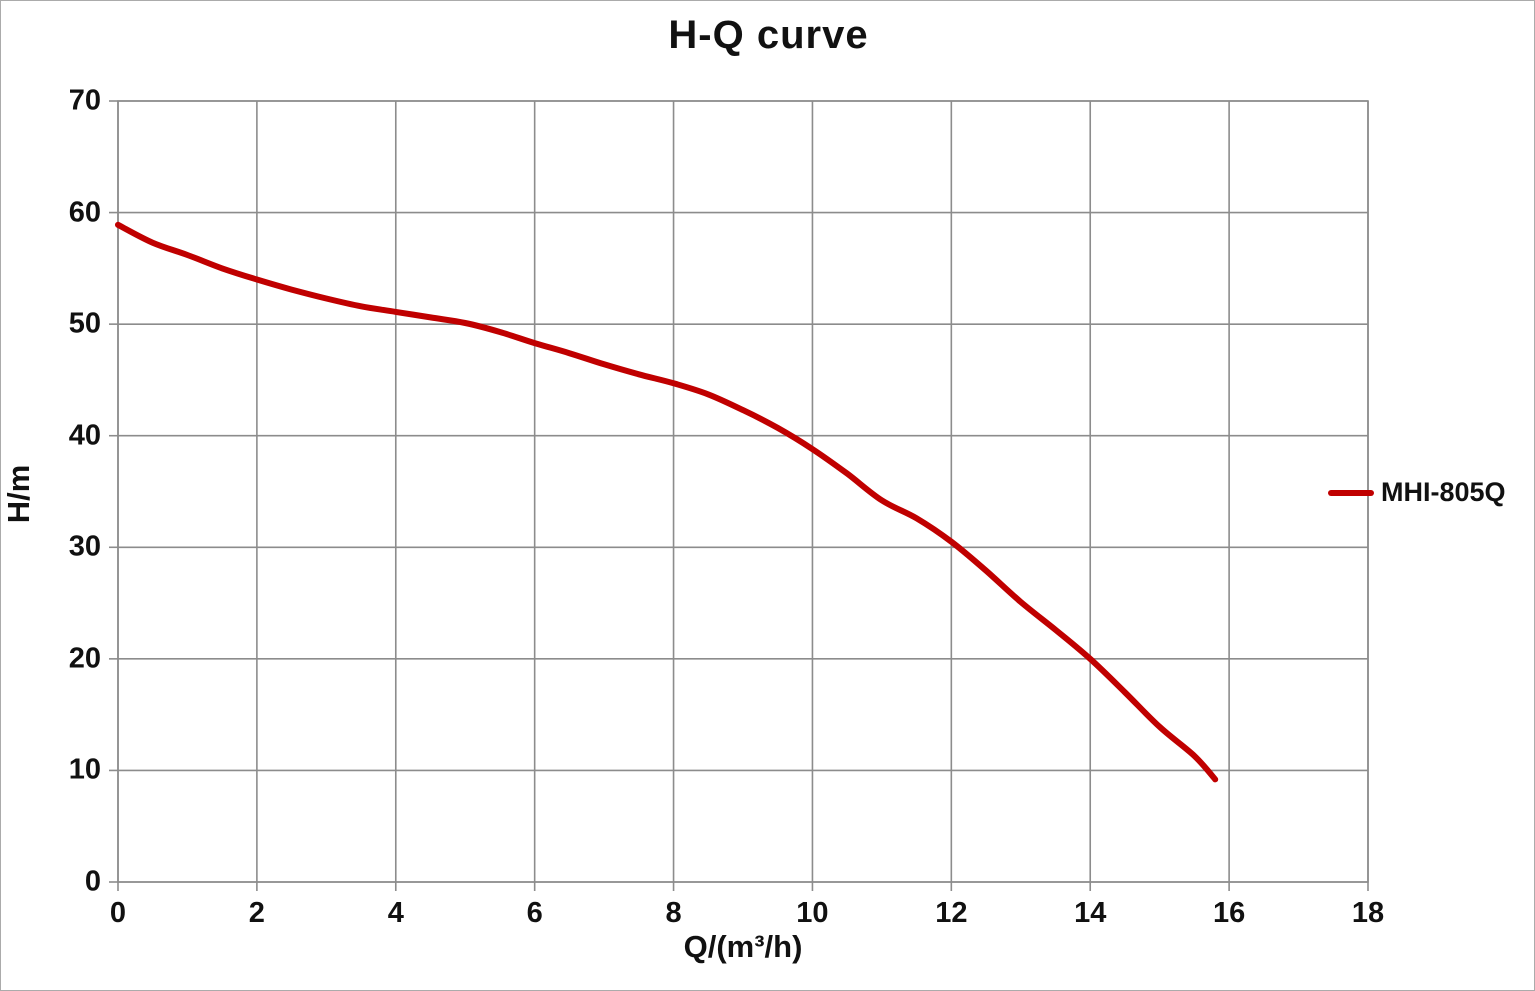 This screenshot has width=1535, height=991. Describe the element at coordinates (84, 546) in the screenshot. I see `y-tick-label: 30` at that location.